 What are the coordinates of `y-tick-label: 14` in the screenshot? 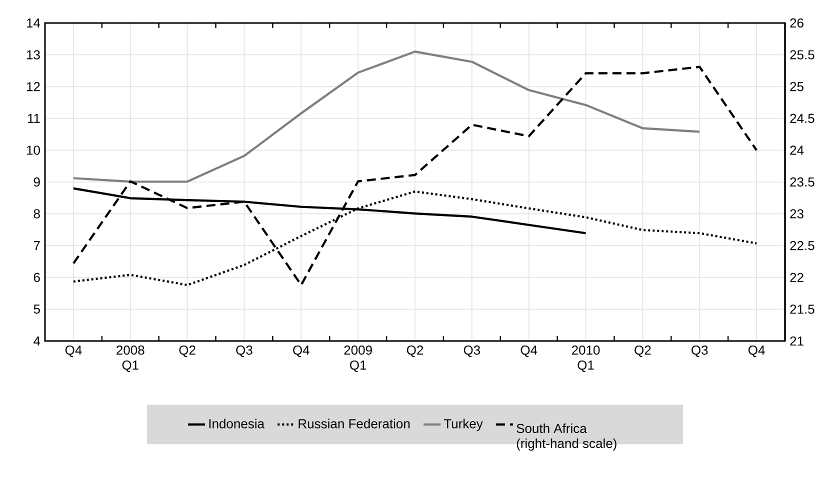 It's located at (33, 23).